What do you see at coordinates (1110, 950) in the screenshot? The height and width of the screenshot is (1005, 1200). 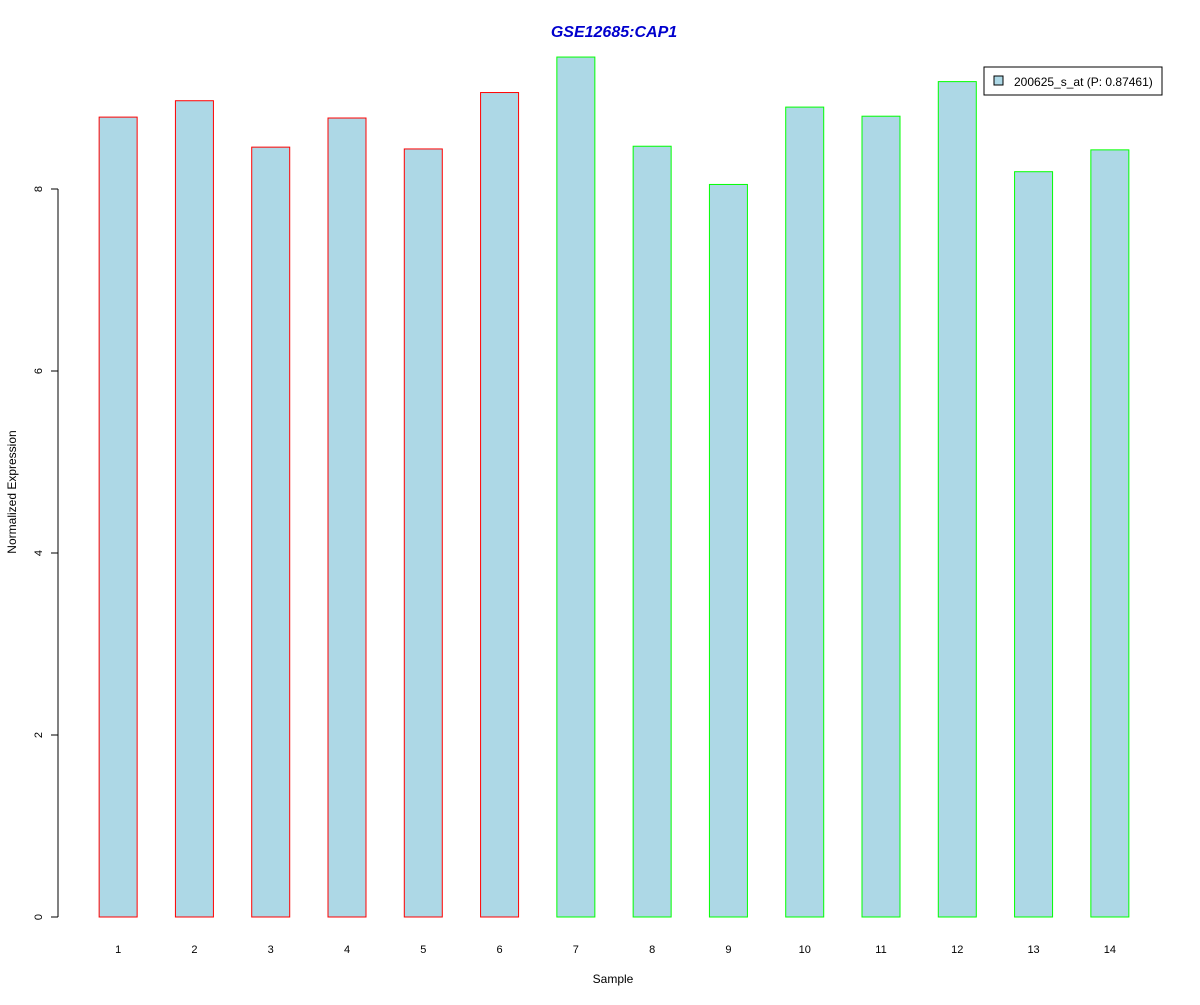 I see `x-tick-label: 14` at bounding box center [1110, 950].